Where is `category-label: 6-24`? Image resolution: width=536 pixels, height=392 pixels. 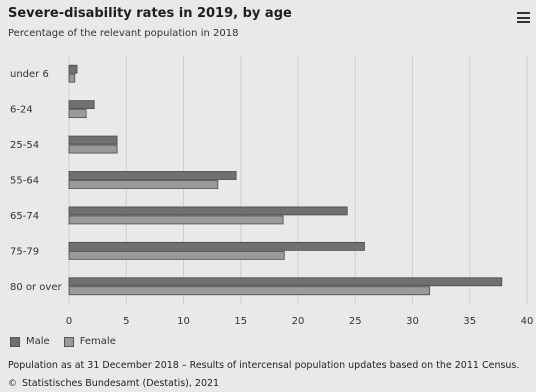
category-label: 6-24 is located at coordinates (21, 110).